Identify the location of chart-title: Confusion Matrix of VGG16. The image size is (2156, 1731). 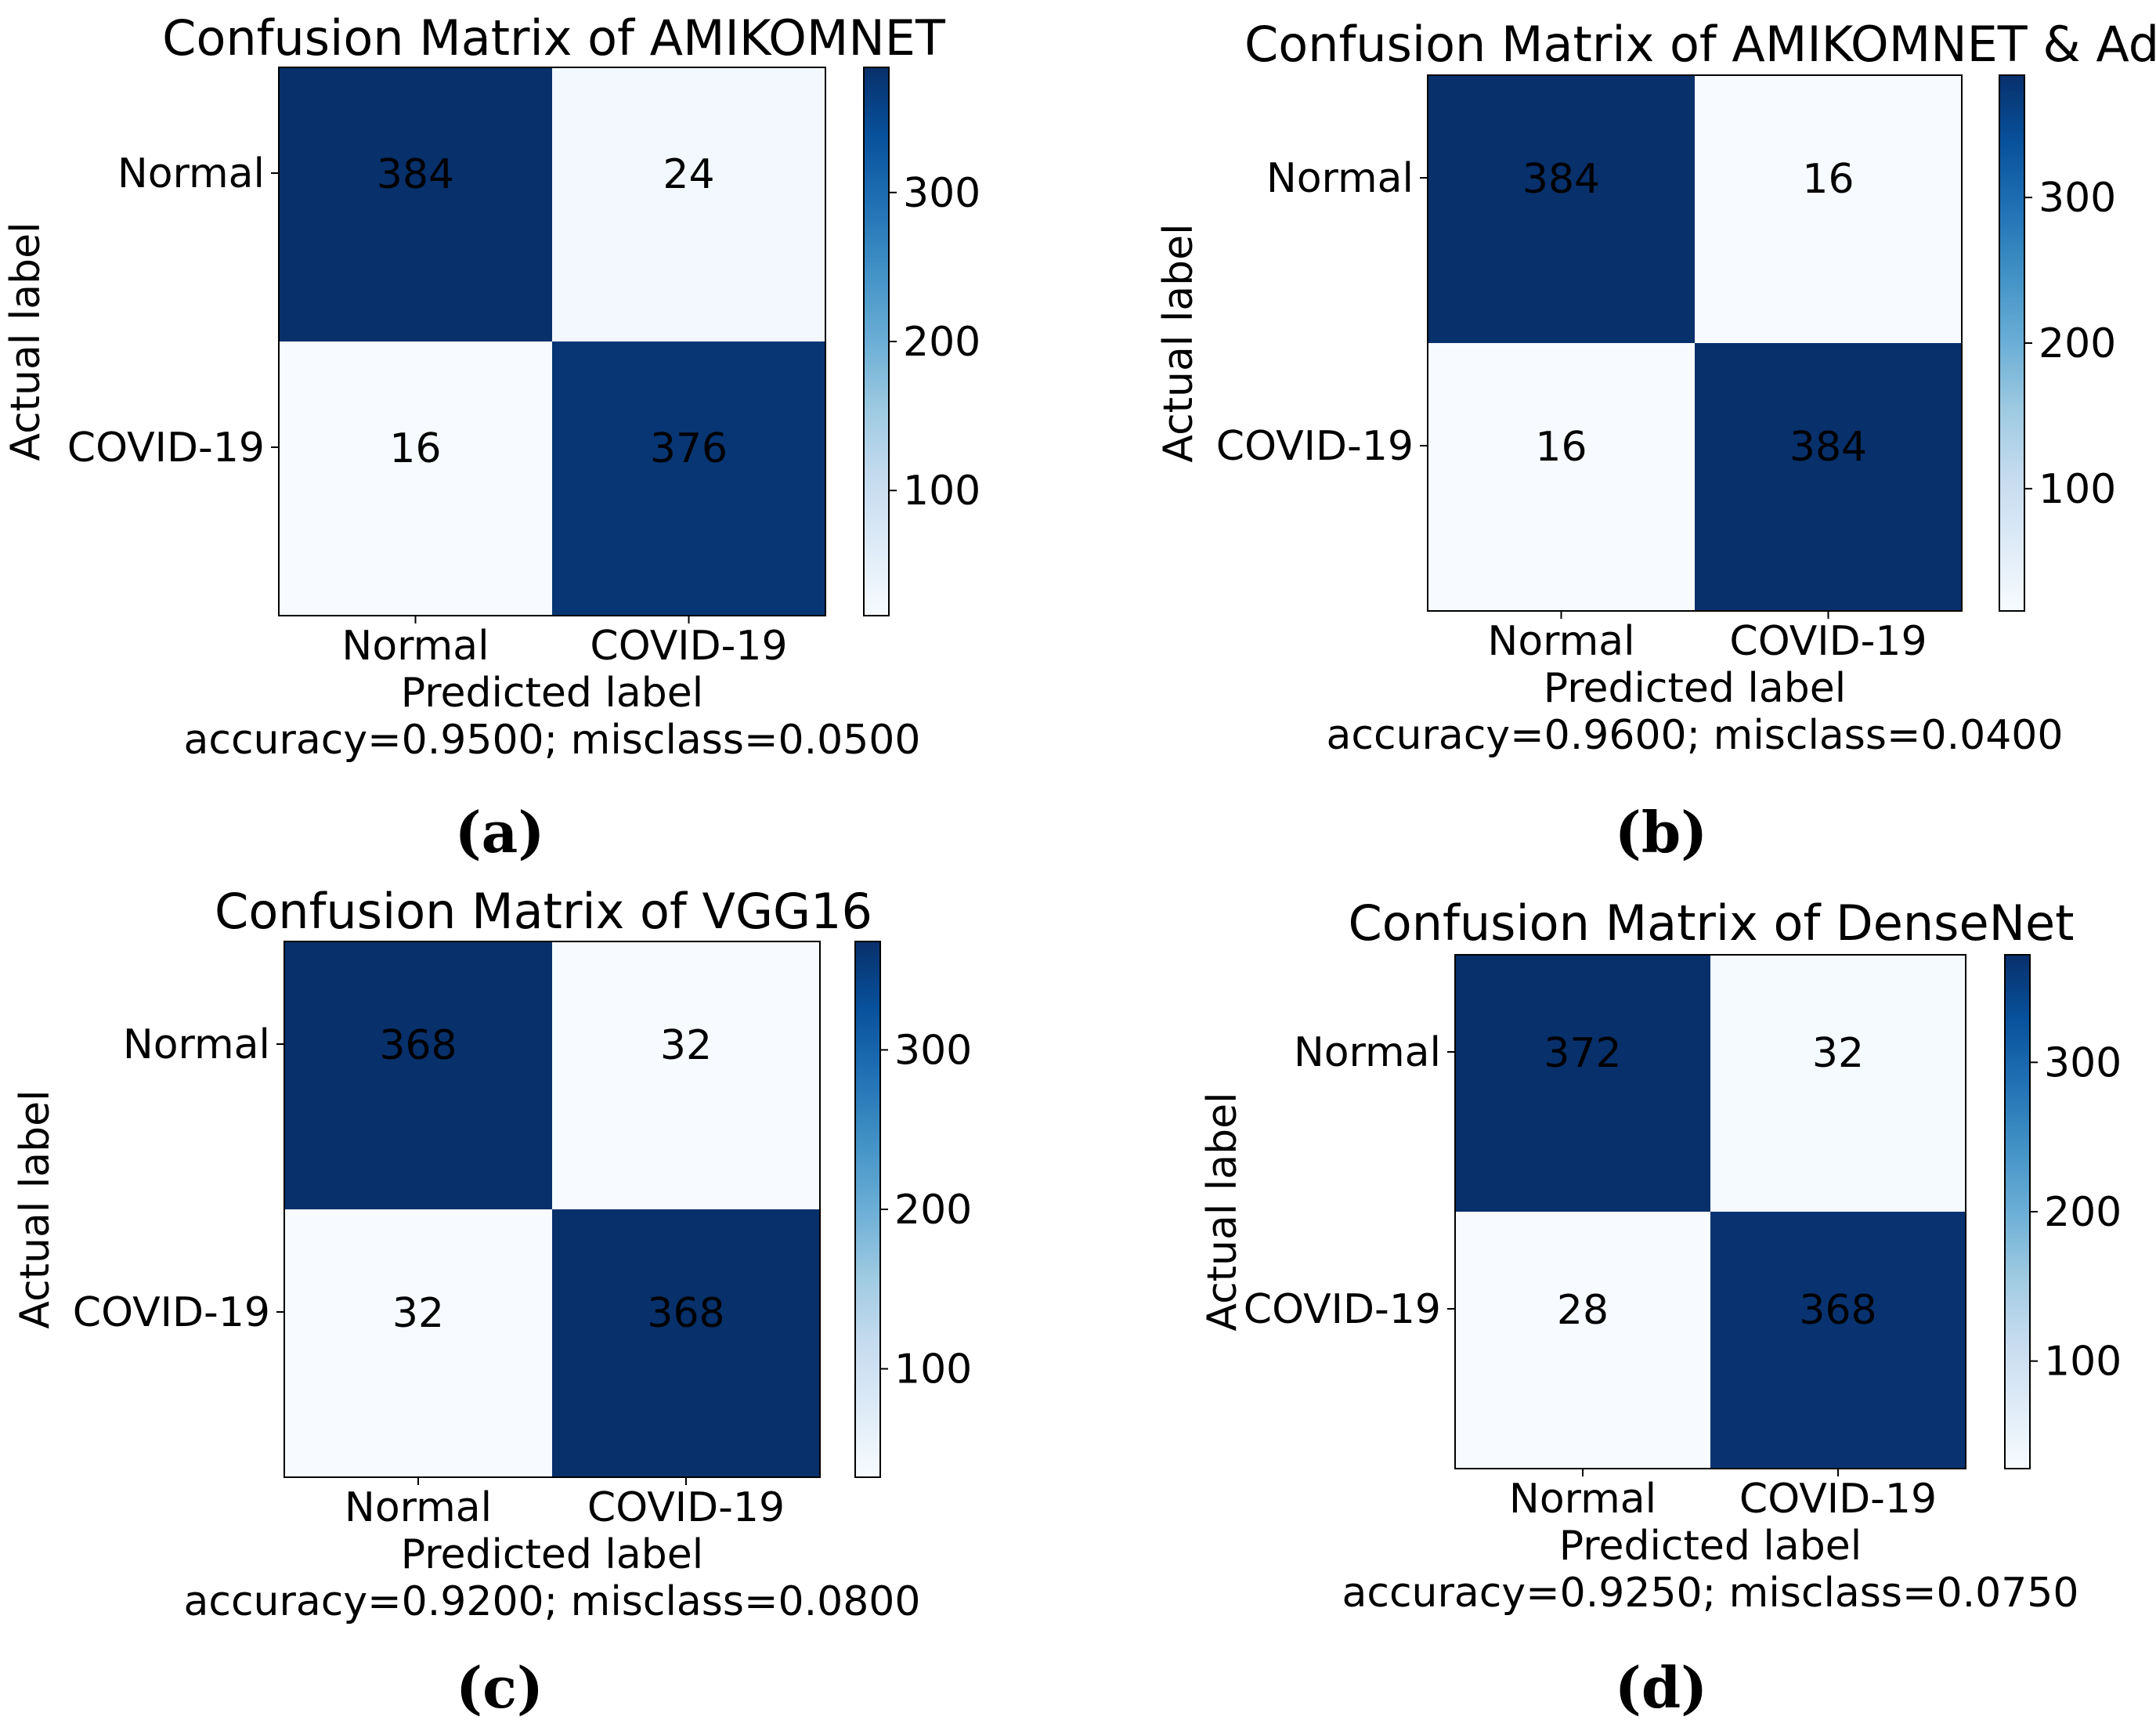
(543, 911).